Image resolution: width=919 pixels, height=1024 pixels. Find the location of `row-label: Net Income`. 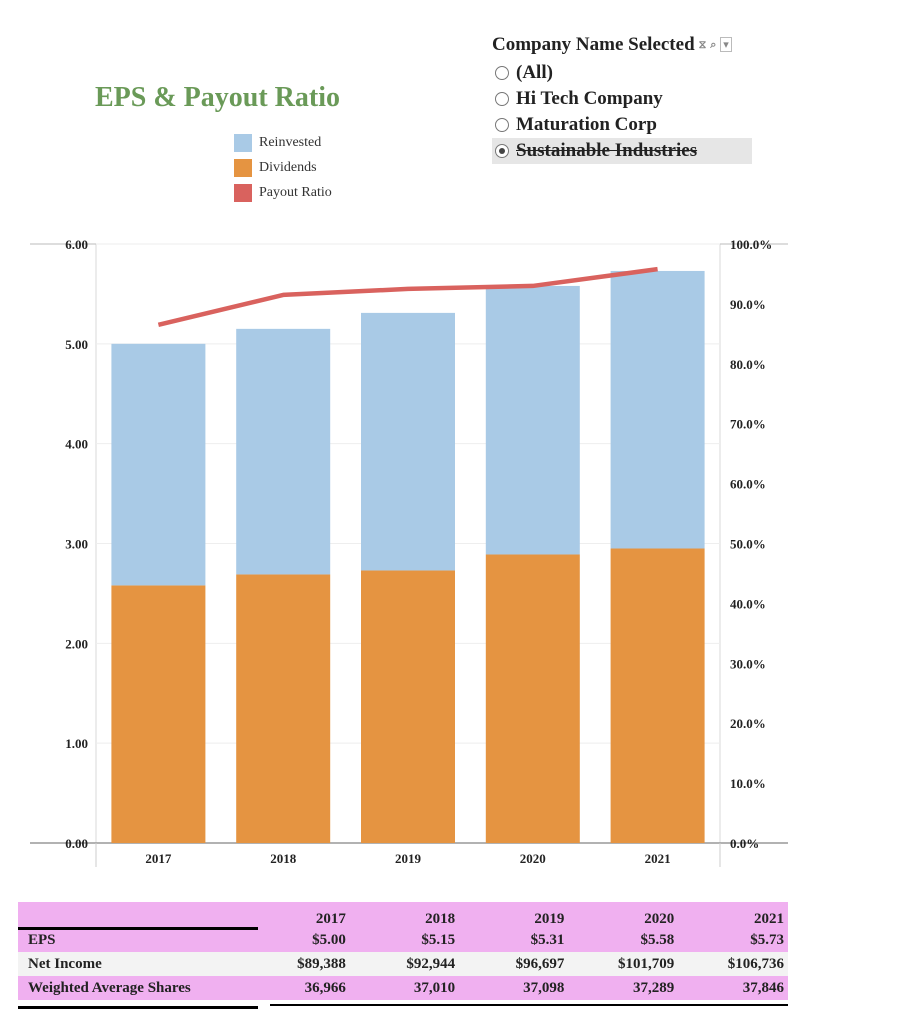

row-label: Net Income is located at coordinates (127, 964).